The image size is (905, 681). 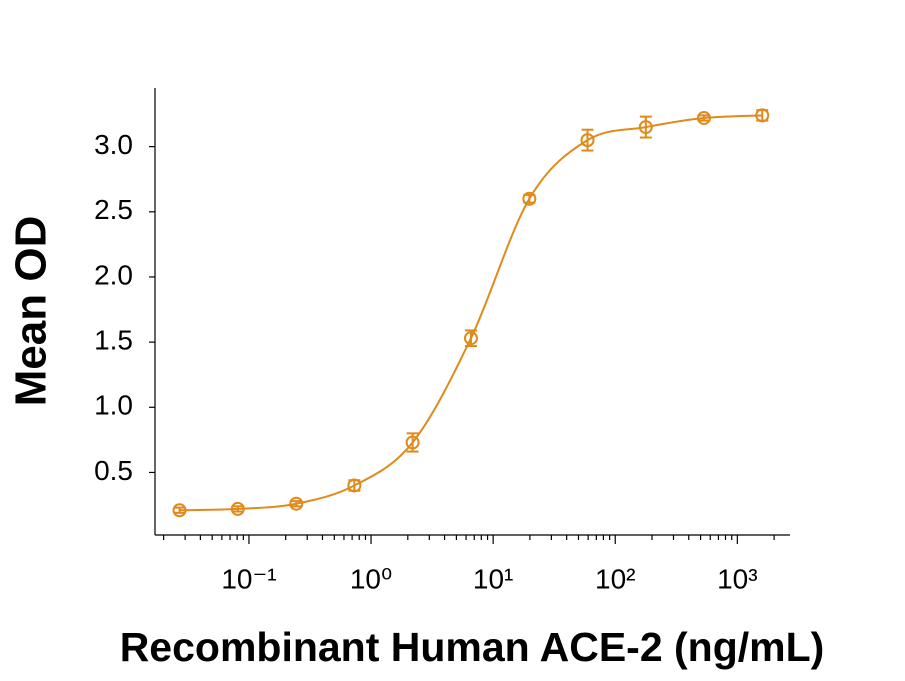 I want to click on y-tick-label: 2.5, so click(x=113, y=209).